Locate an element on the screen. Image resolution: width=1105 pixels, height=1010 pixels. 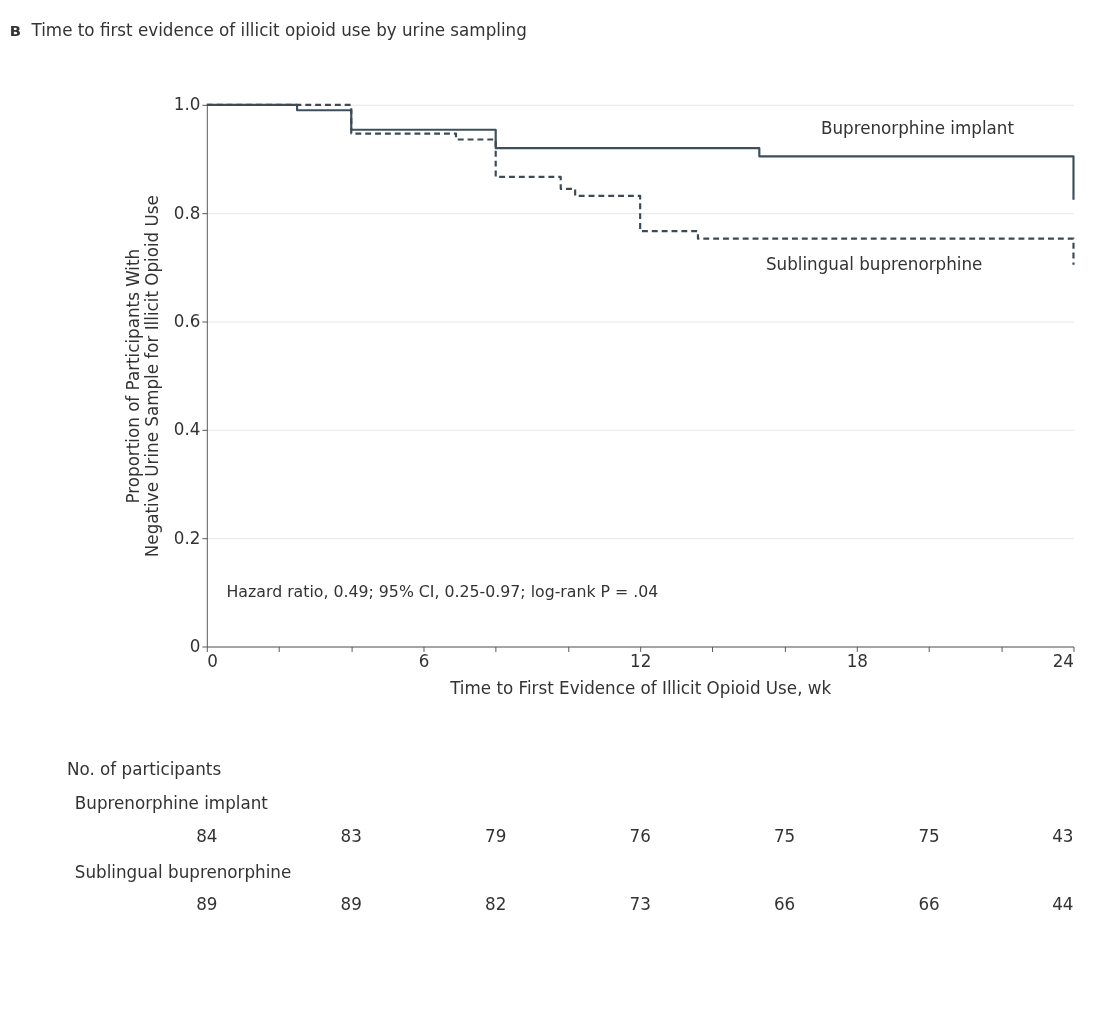
series-label: Buprenorphine implant is located at coordinates (917, 128).